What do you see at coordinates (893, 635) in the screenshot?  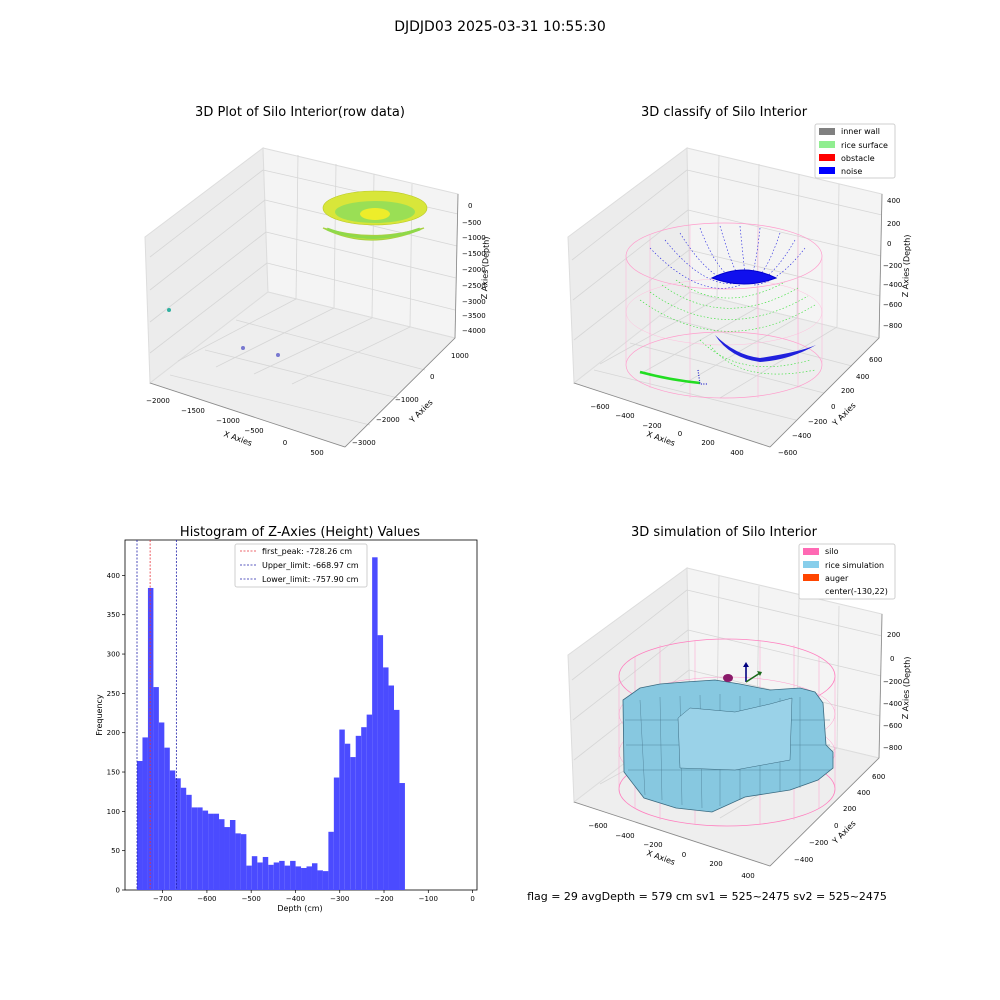 I see `p4-ztick: 200` at bounding box center [893, 635].